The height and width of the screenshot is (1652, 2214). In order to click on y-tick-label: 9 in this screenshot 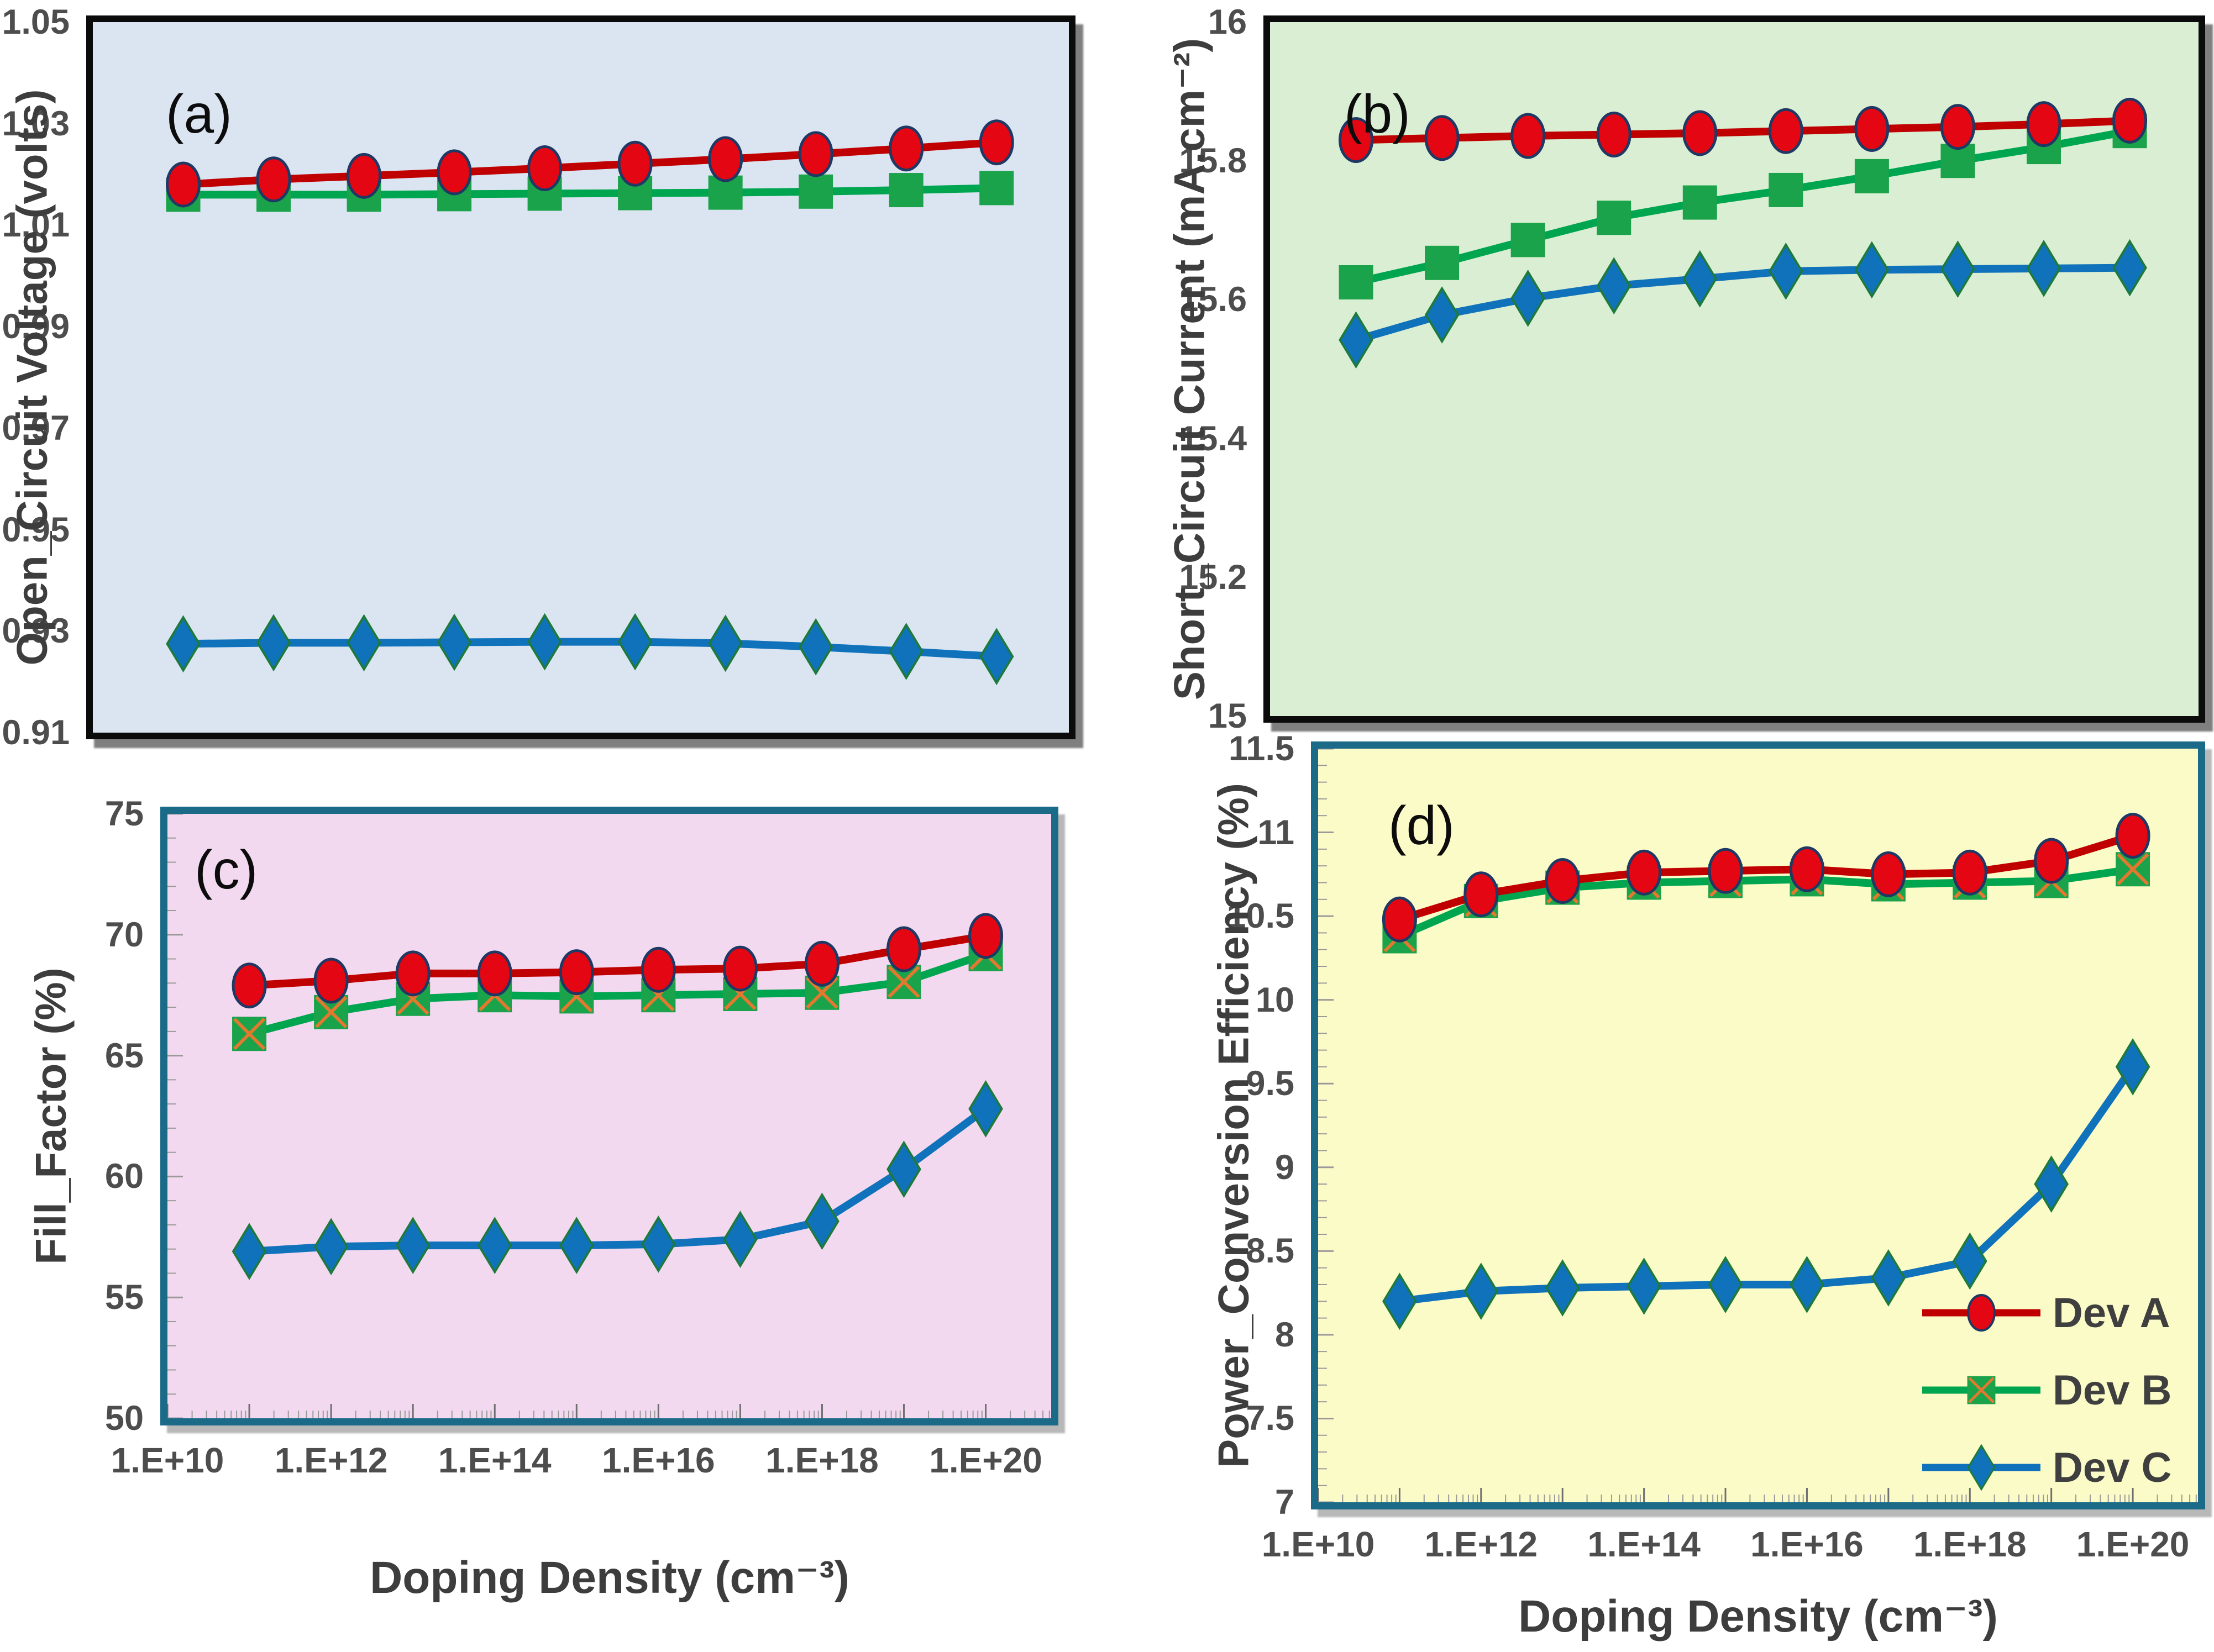, I will do `click(1284, 1167)`.